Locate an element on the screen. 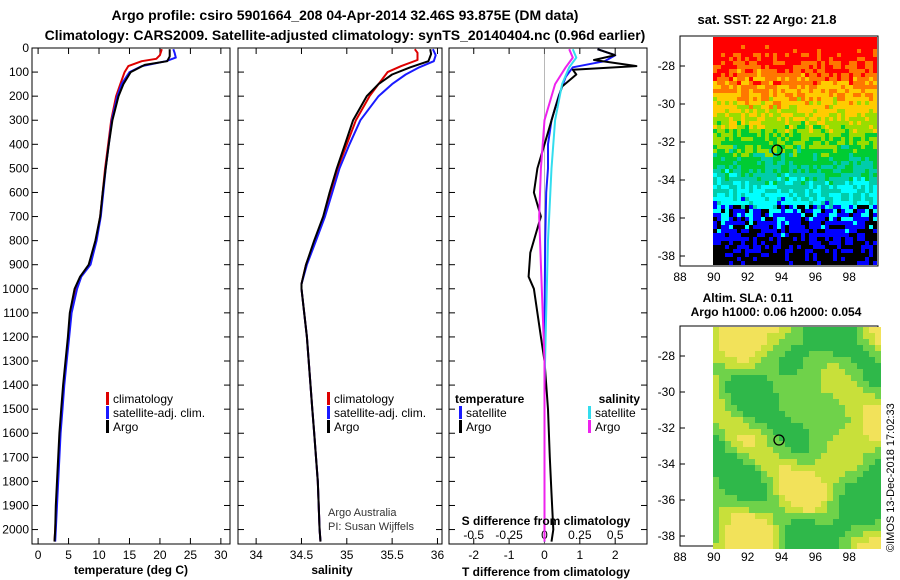  y-tick-label: 1200 is located at coordinates (15, 337).